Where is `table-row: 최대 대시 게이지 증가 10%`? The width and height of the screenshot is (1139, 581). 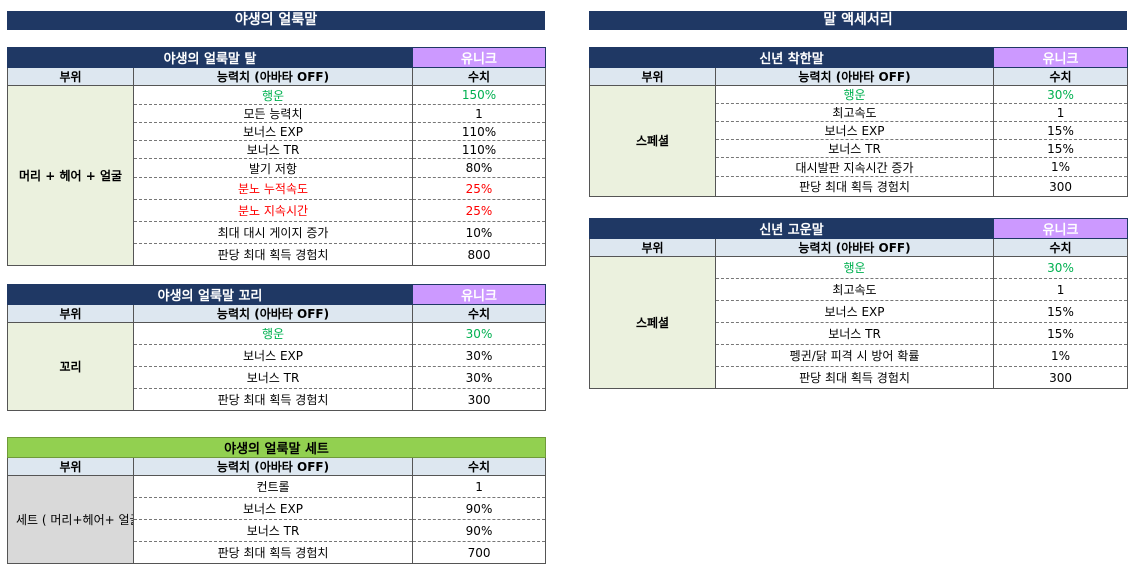
table-row: 최대 대시 게이지 증가 10% is located at coordinates (277, 232).